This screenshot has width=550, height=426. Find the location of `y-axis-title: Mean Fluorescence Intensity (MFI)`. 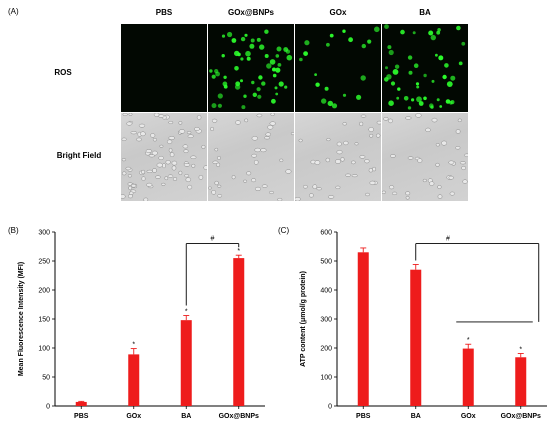

y-axis-title: Mean Fluorescence Intensity (MFI) is located at coordinates (21, 319).